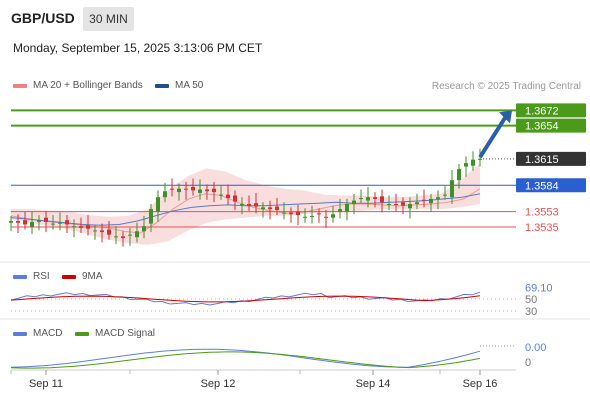 Image resolution: width=590 pixels, height=400 pixels. I want to click on ma20-swatch, so click(20, 85).